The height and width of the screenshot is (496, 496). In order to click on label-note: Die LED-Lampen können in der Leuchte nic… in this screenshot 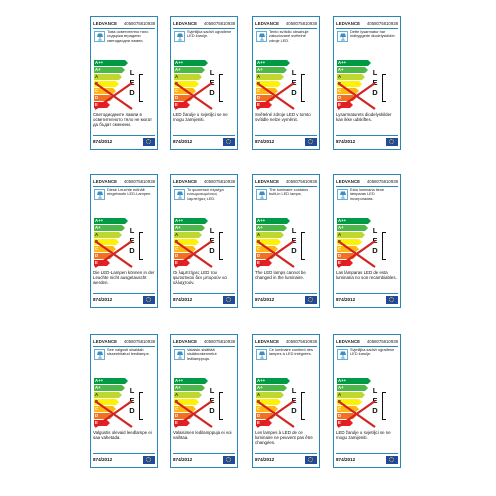, I will do `click(124, 277)`.